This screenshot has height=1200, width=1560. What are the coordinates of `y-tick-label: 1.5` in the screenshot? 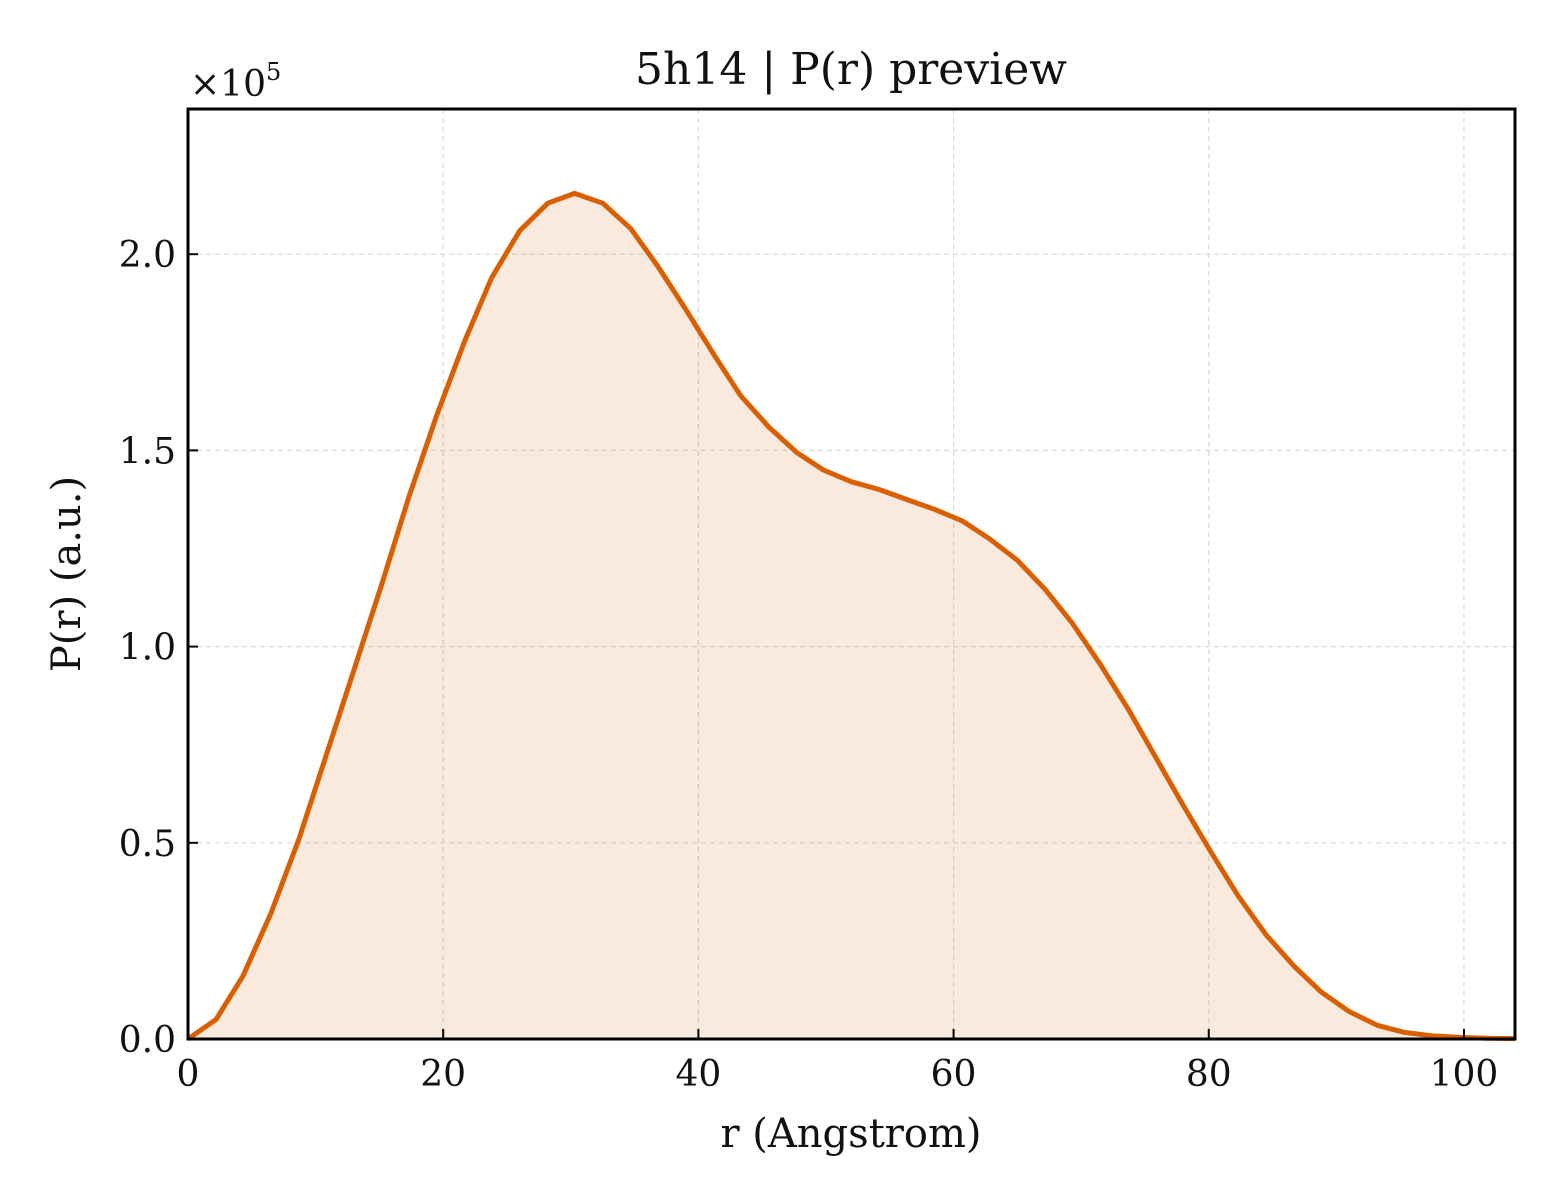 It's located at (147, 451).